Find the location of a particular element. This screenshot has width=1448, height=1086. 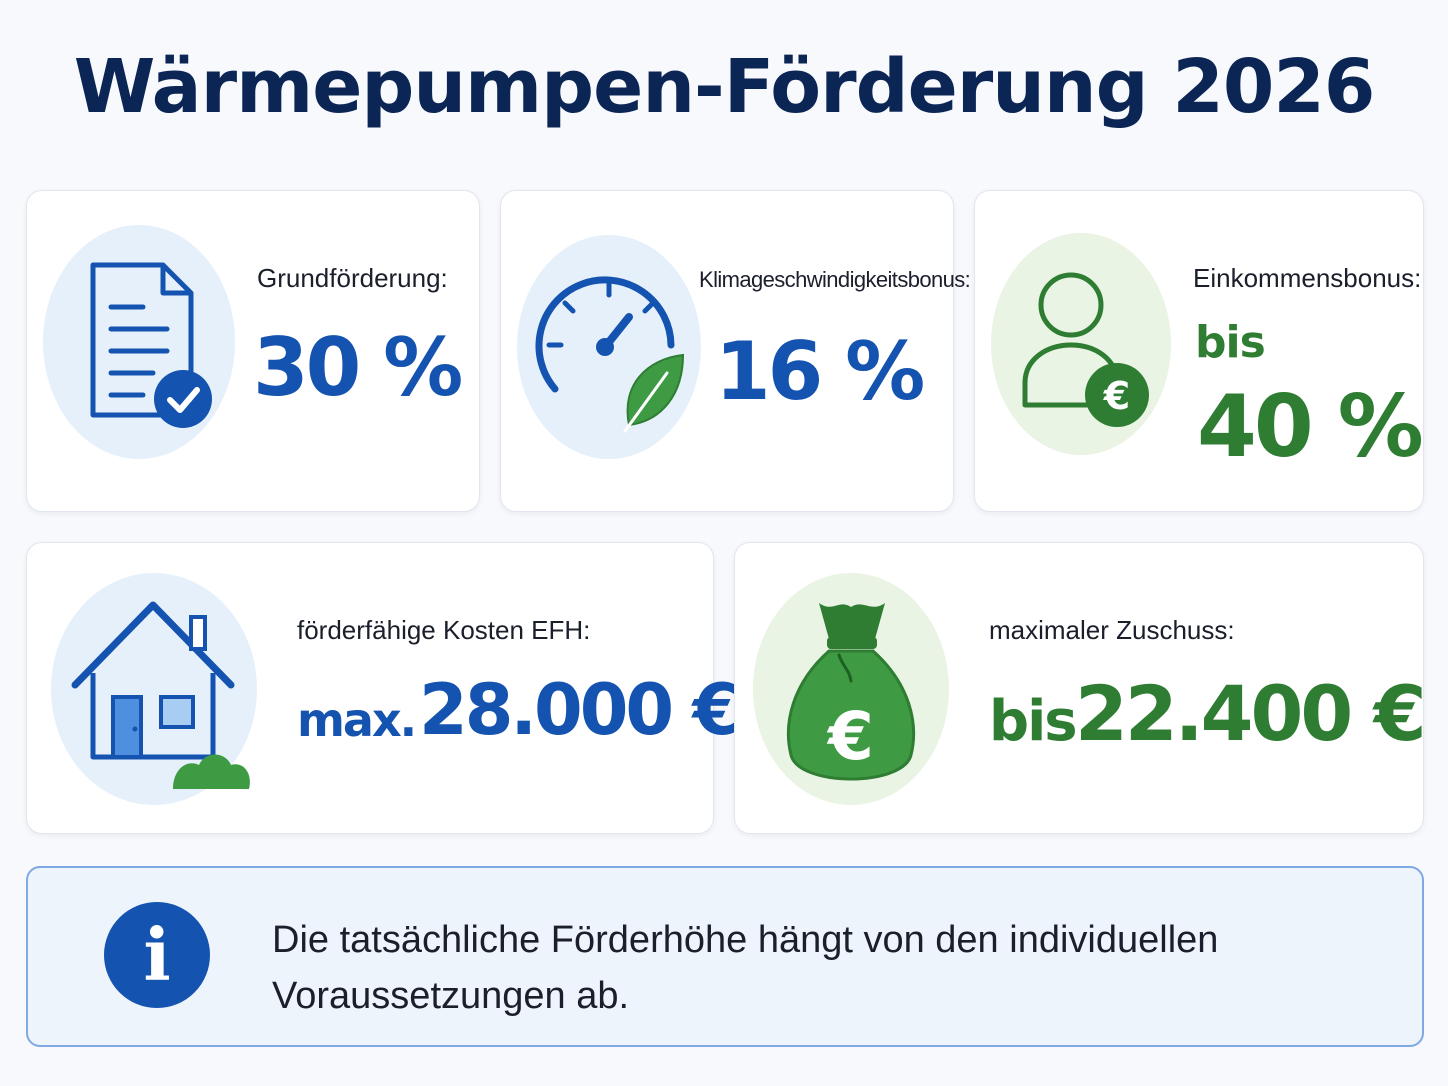

einkommensbonus-prefix: bis is located at coordinates (1230, 342).